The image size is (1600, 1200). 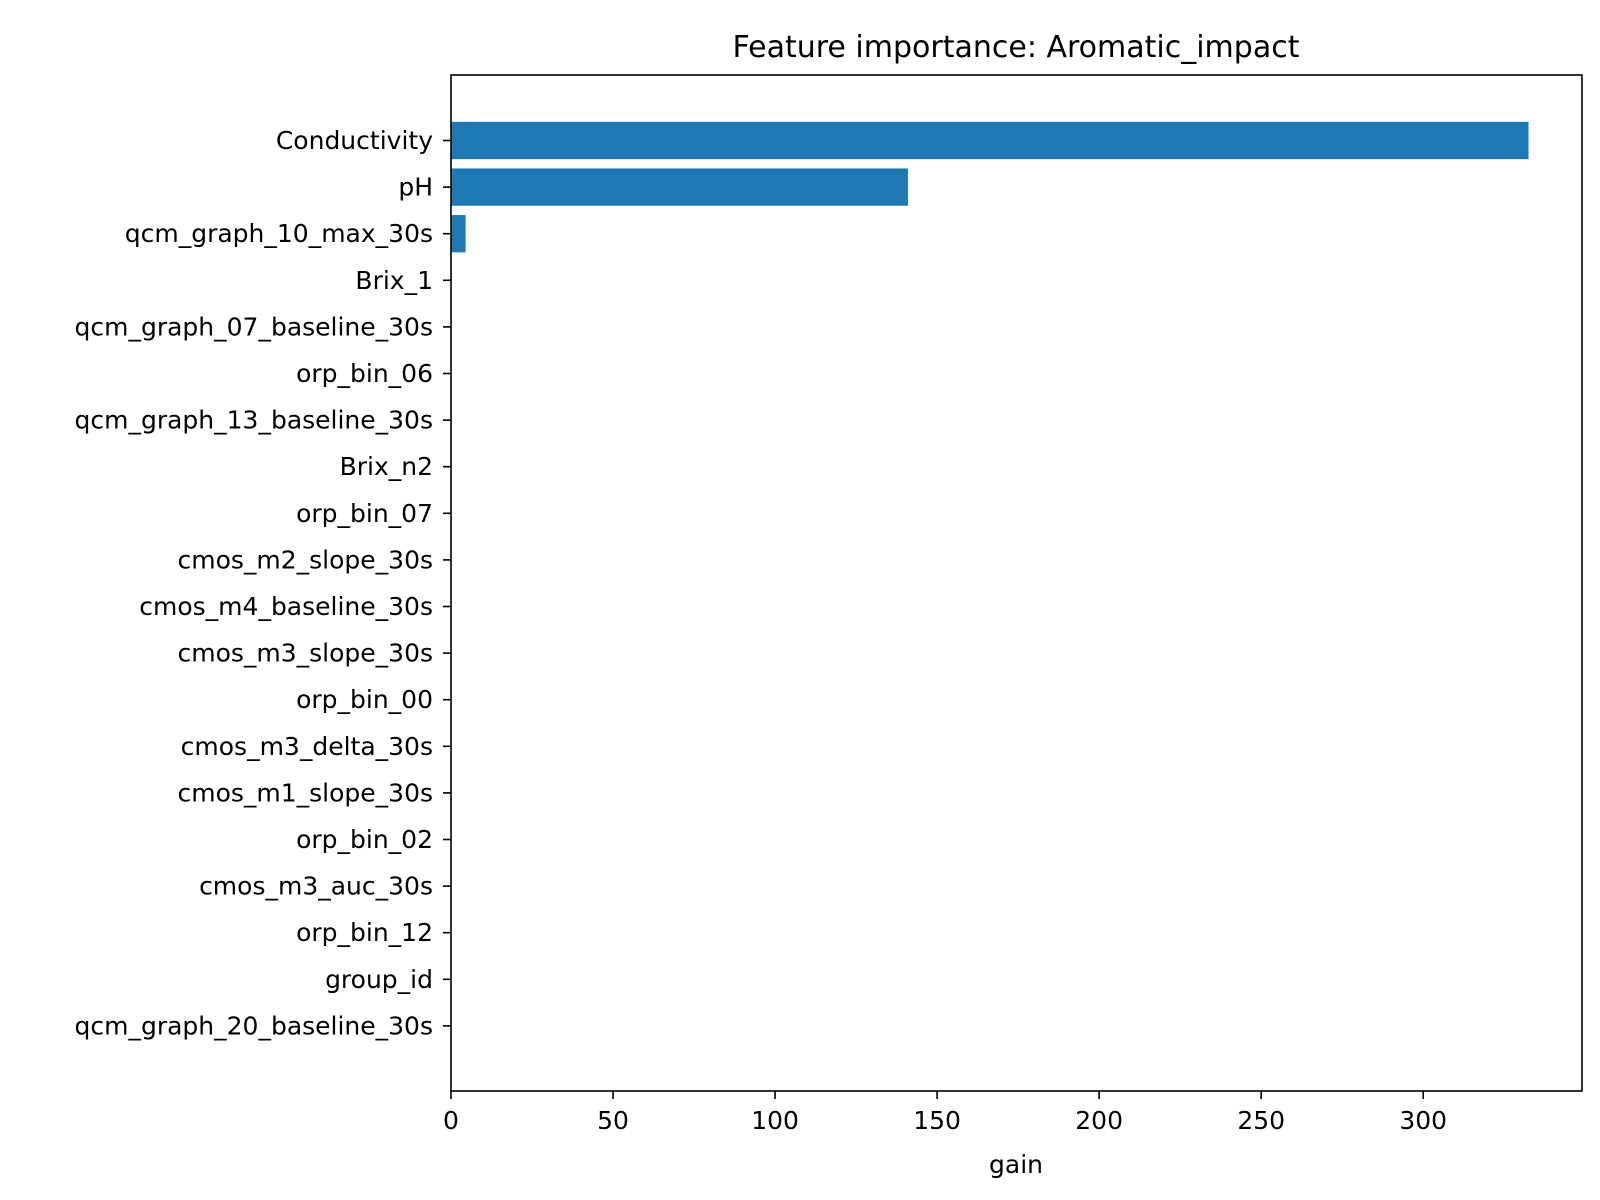 I want to click on y-tick-label: orp_bin_02, so click(x=364, y=839).